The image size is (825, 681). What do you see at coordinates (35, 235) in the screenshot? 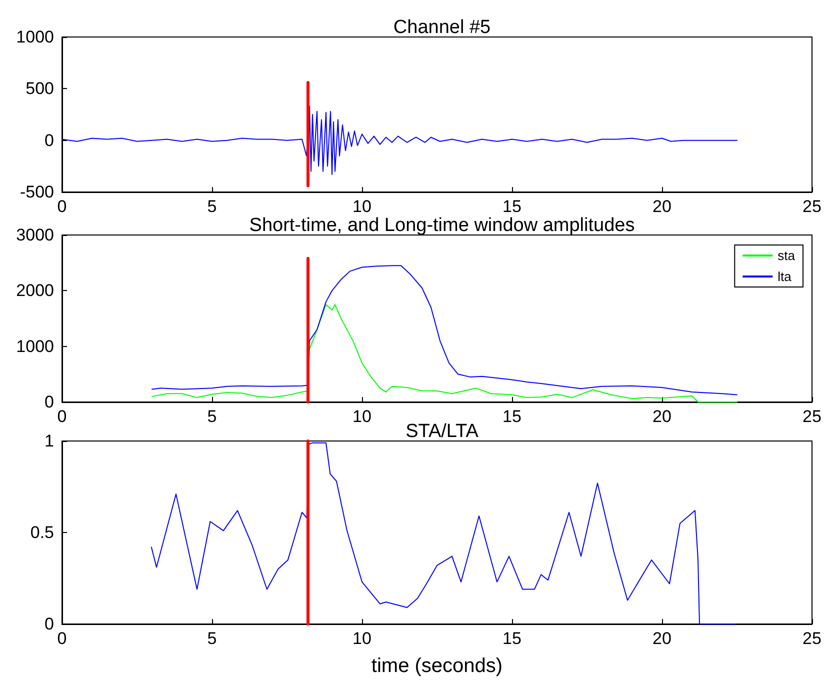
I see `y-tick-label: 3000` at bounding box center [35, 235].